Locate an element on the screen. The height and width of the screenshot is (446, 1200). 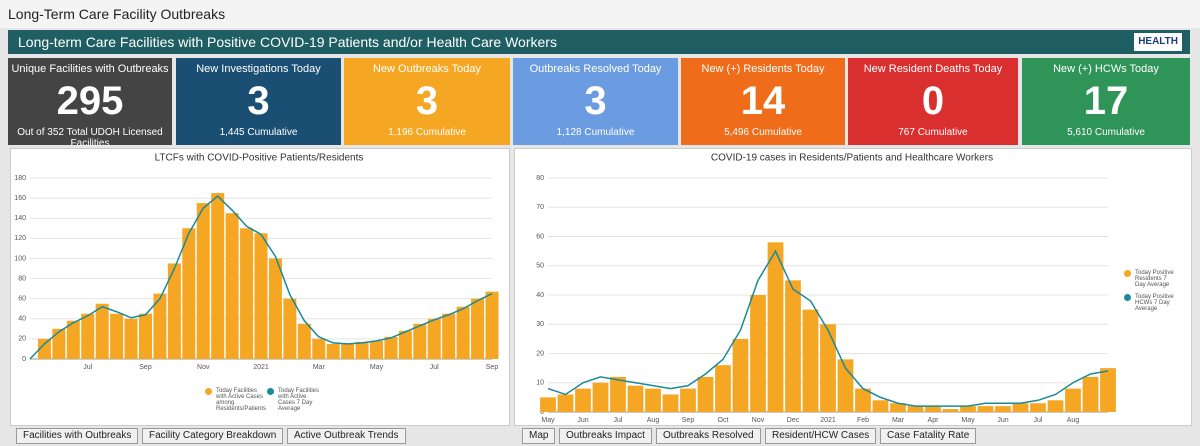
y-tick-label: 100 is located at coordinates (20, 258).